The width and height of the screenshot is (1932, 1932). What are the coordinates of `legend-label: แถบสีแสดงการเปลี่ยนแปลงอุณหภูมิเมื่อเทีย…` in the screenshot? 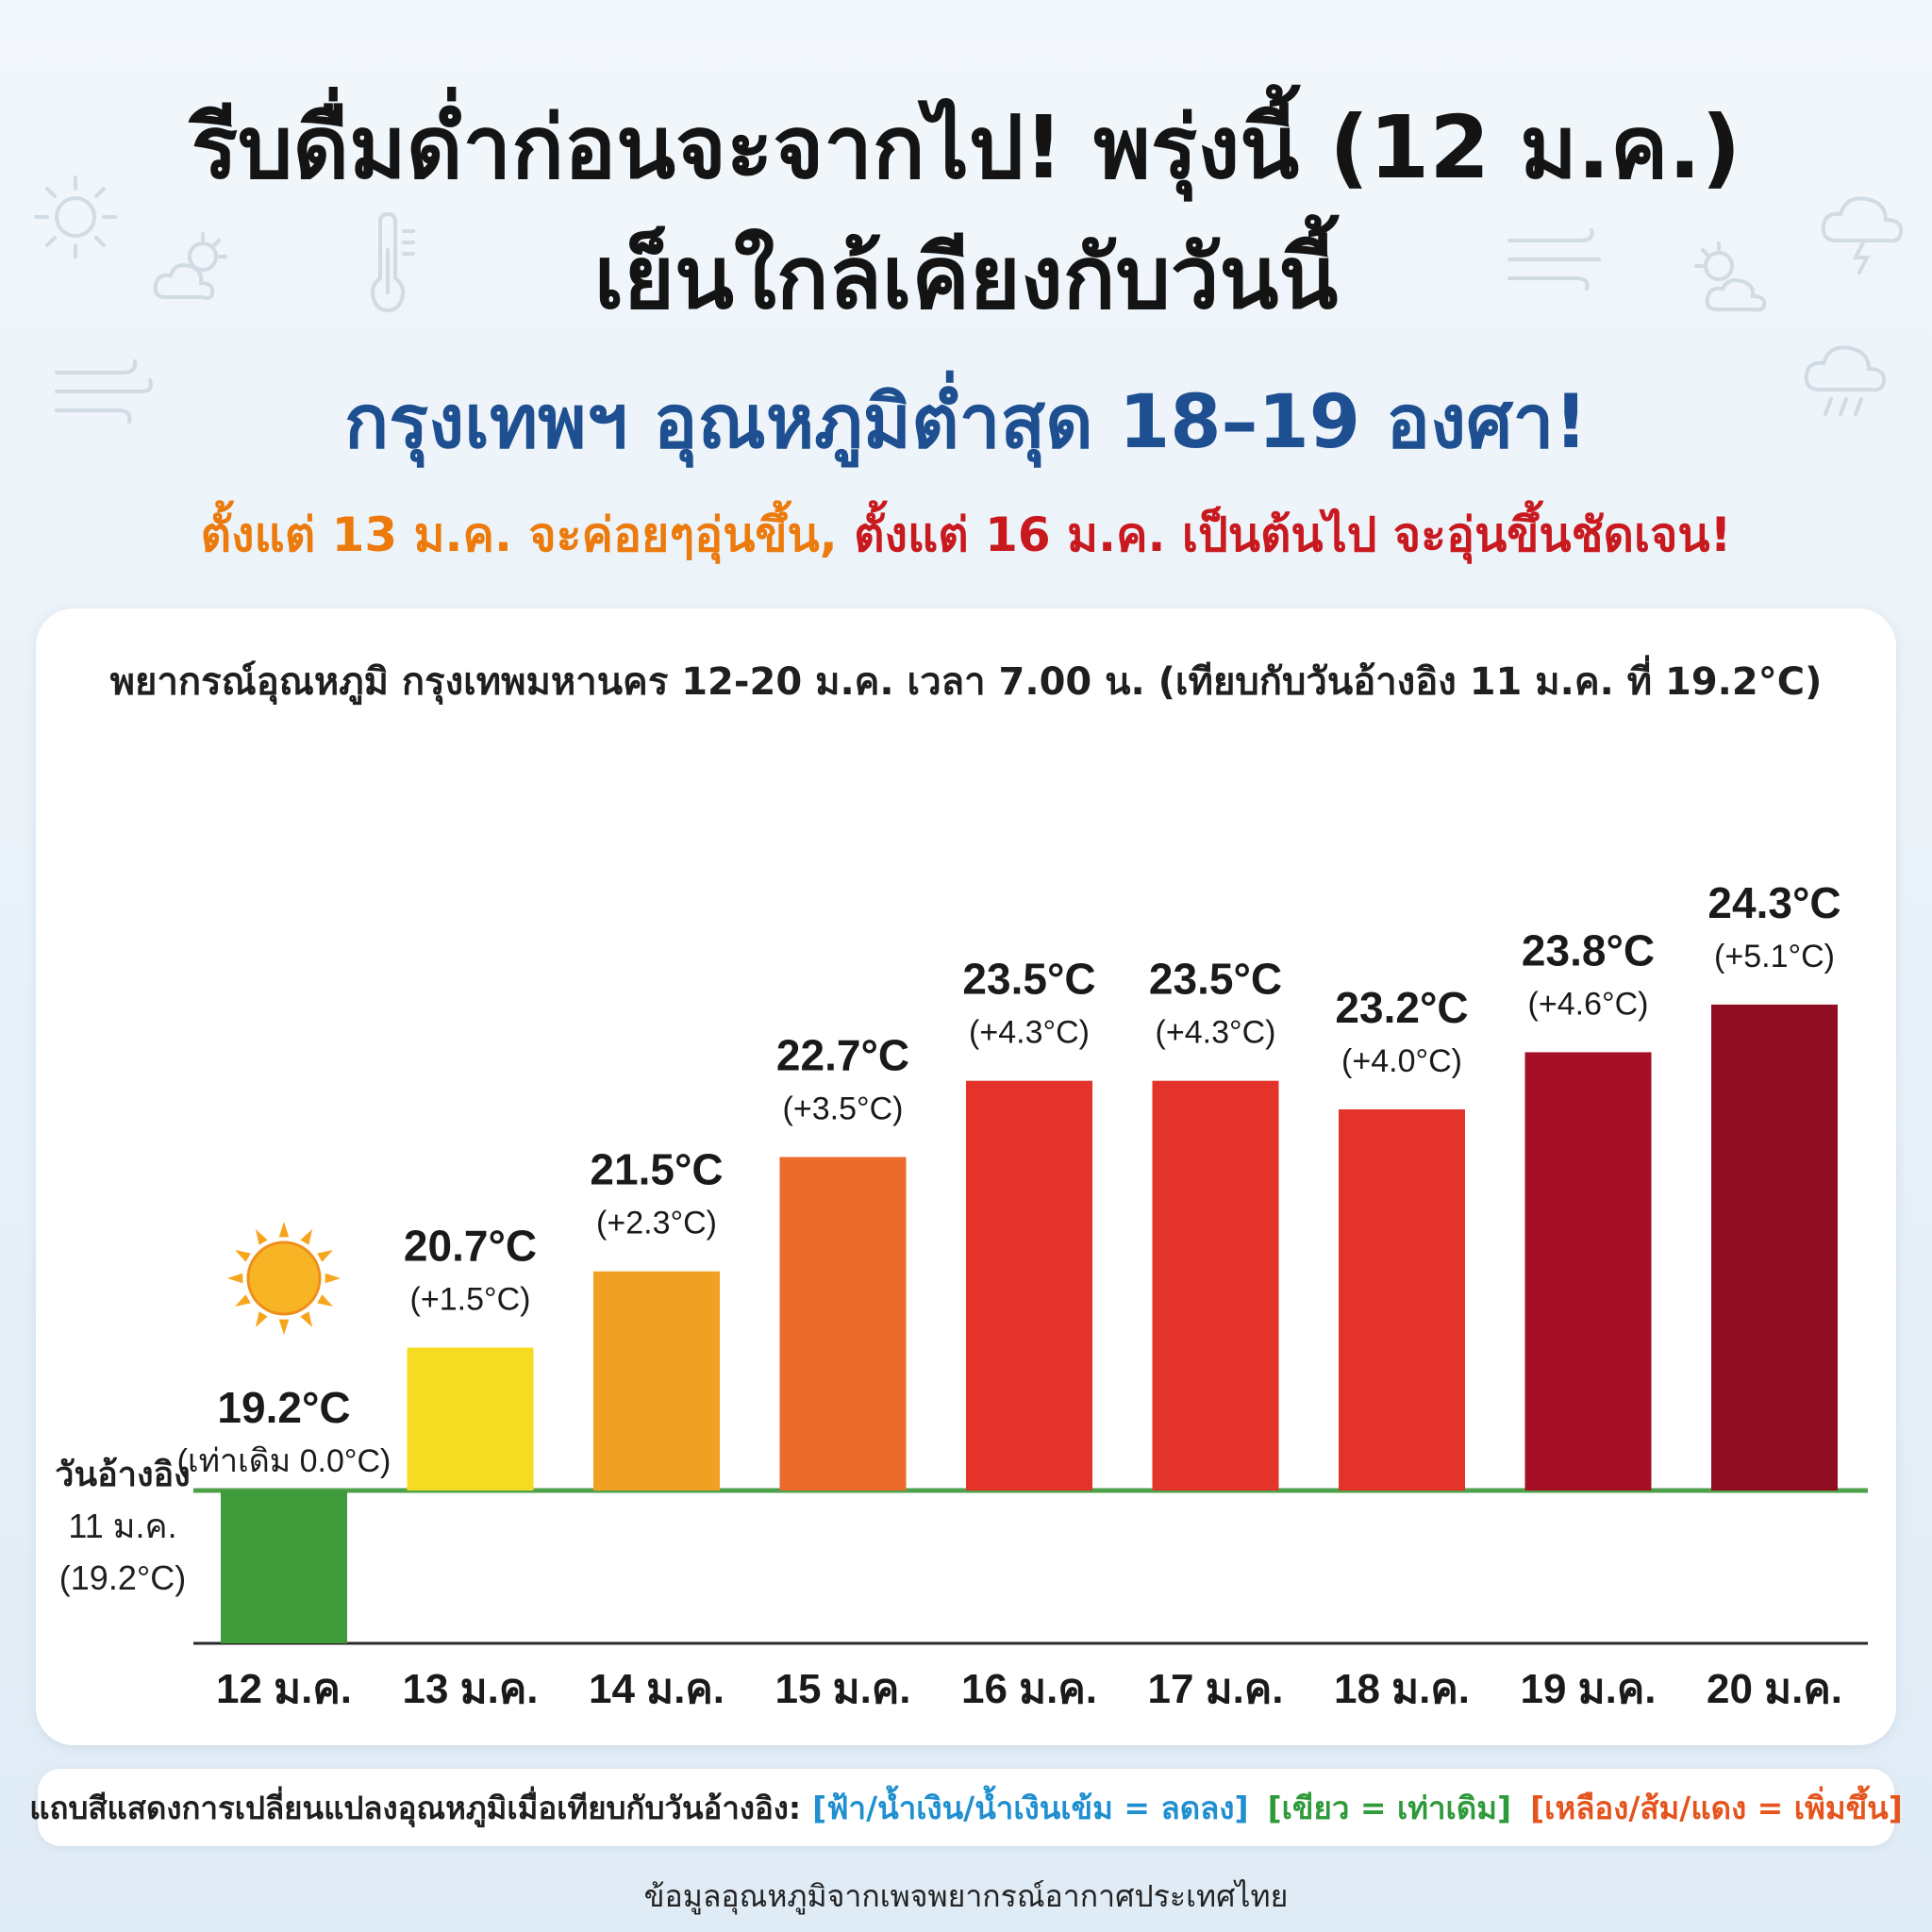 It's located at (415, 1807).